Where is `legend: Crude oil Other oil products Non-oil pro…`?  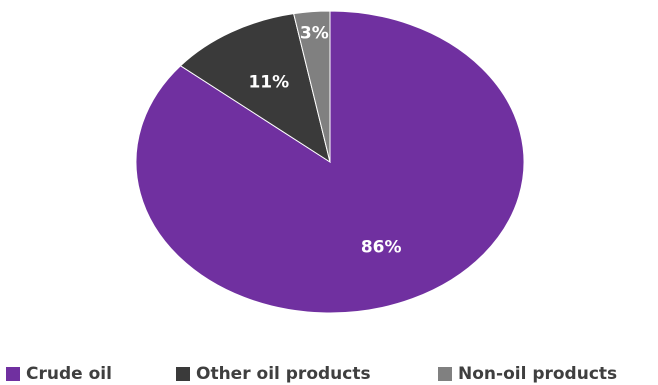 legend: Crude oil Other oil products Non-oil pro… is located at coordinates (329, 374).